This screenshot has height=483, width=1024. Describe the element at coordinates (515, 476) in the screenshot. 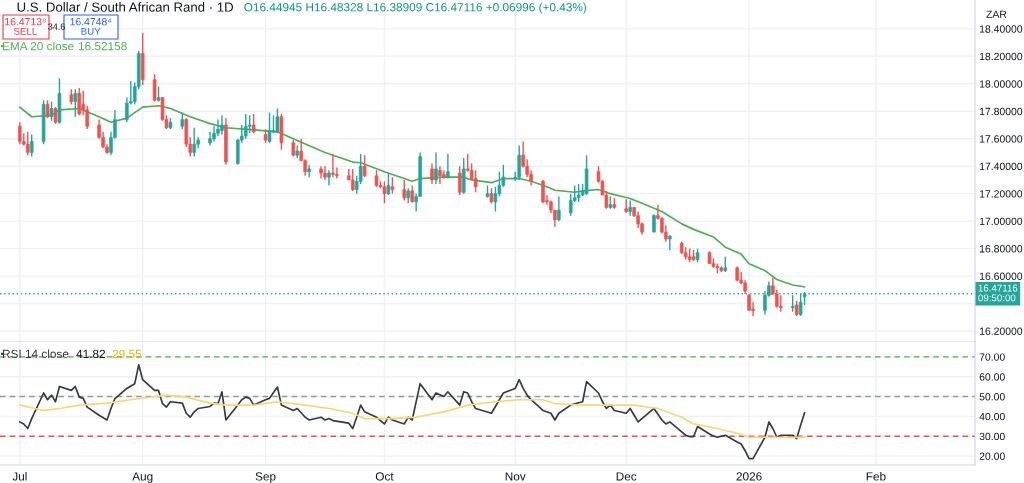

I see `x-tick-label: Nov` at that location.